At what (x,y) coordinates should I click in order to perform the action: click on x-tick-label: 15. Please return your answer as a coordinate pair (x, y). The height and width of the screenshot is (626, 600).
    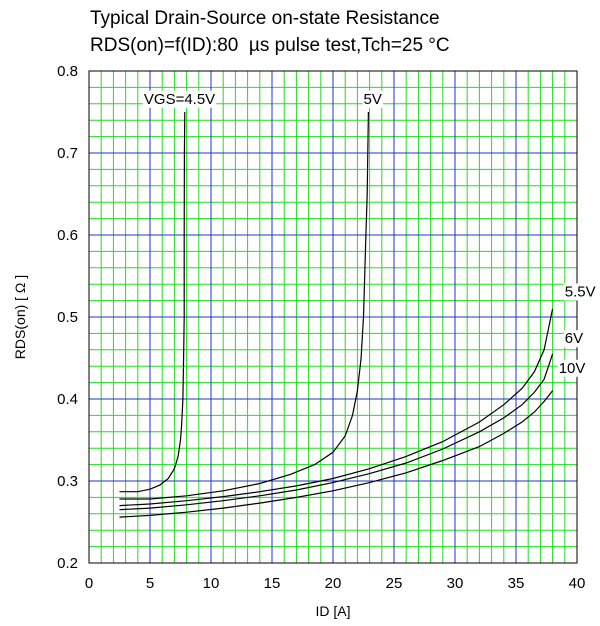
    Looking at the image, I should click on (272, 583).